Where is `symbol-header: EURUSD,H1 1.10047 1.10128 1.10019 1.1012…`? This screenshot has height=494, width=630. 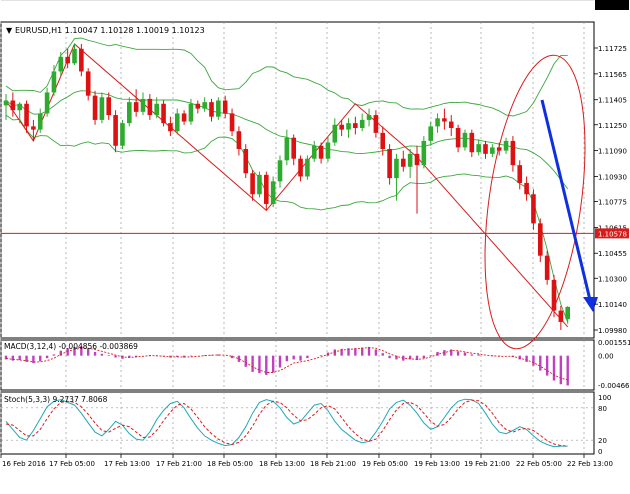
symbol-header: EURUSD,H1 1.10047 1.10128 1.10019 1.1012… is located at coordinates (110, 30).